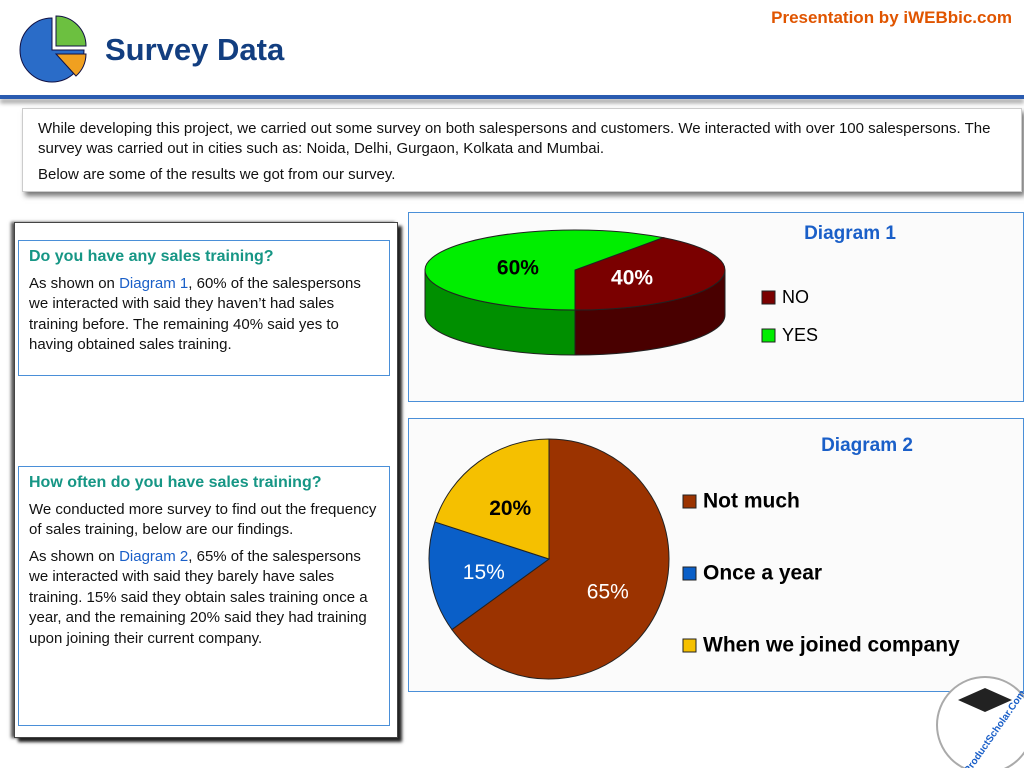  What do you see at coordinates (850, 233) in the screenshot?
I see `chart-title: Diagram 1` at bounding box center [850, 233].